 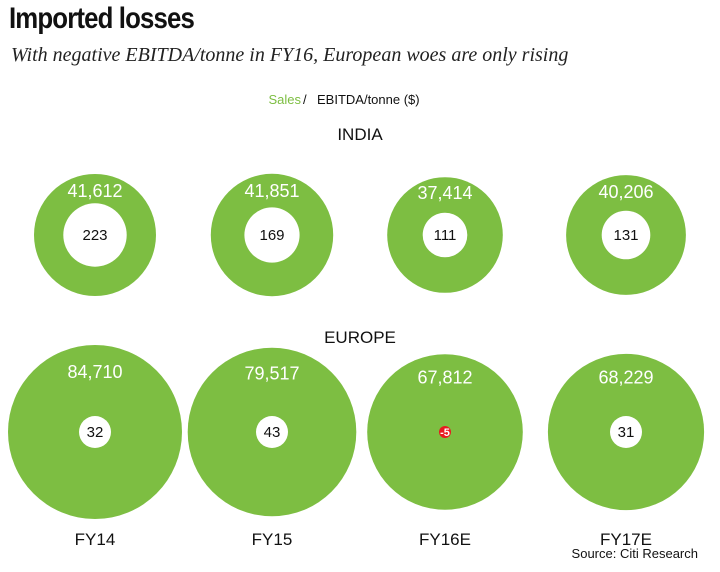 I want to click on ebitda-label: -5, so click(x=445, y=433).